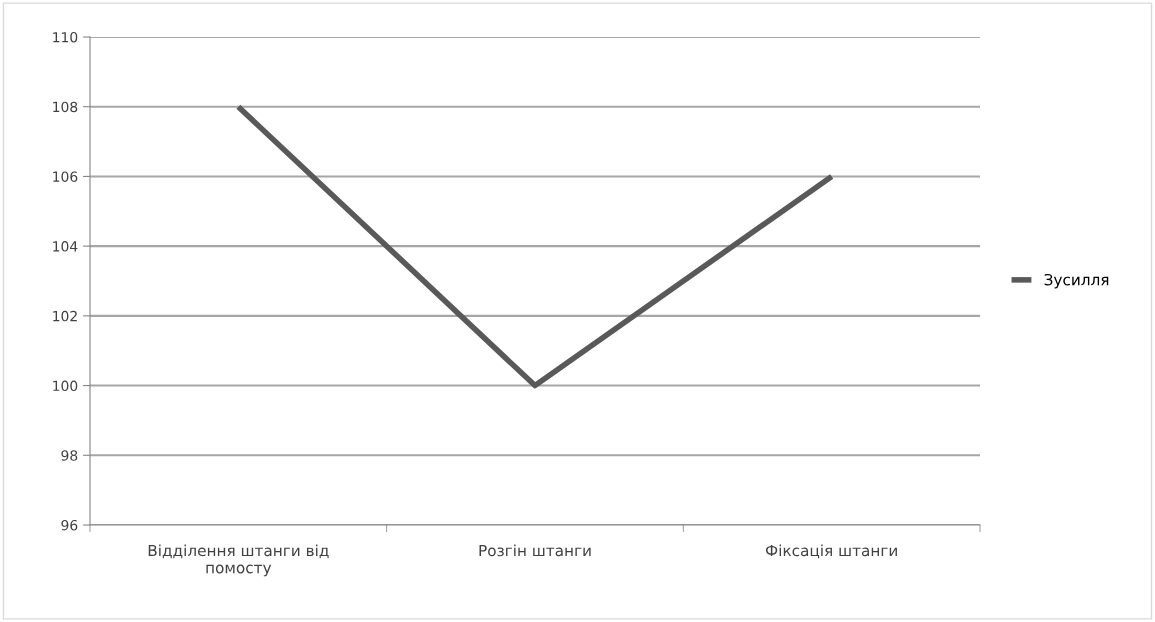  I want to click on y-tick-label: 104, so click(65, 246).